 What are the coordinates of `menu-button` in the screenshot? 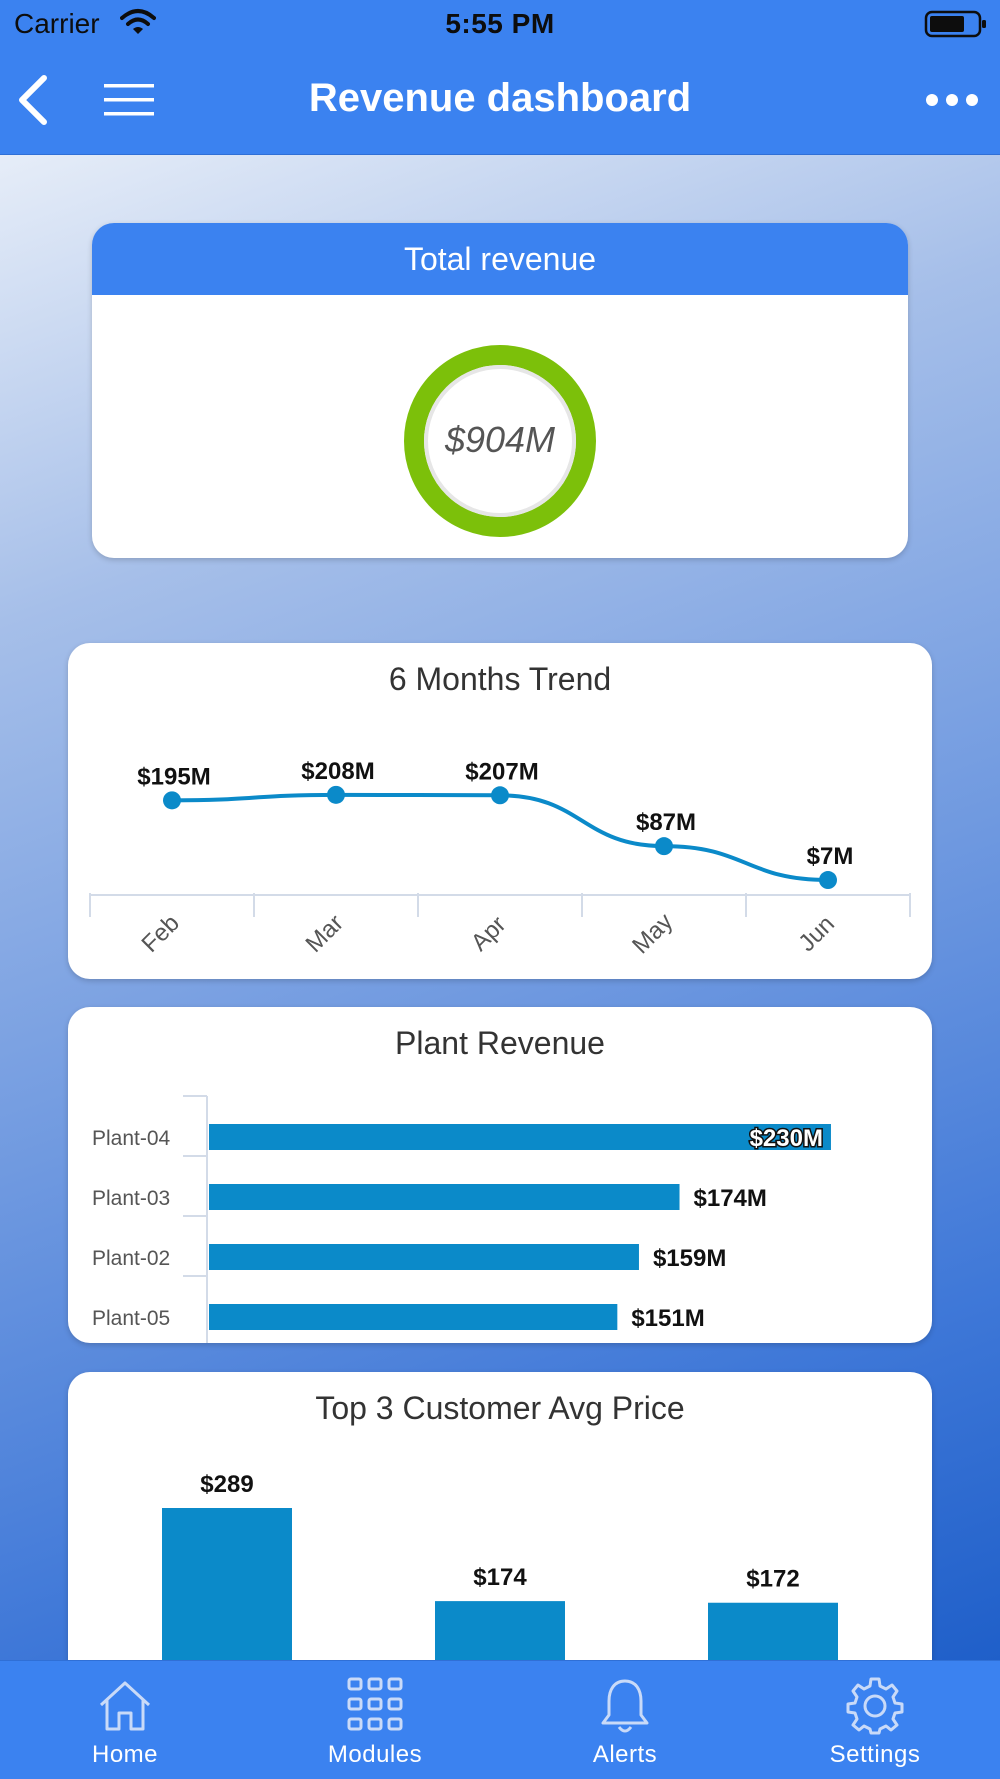 It's located at (129, 100).